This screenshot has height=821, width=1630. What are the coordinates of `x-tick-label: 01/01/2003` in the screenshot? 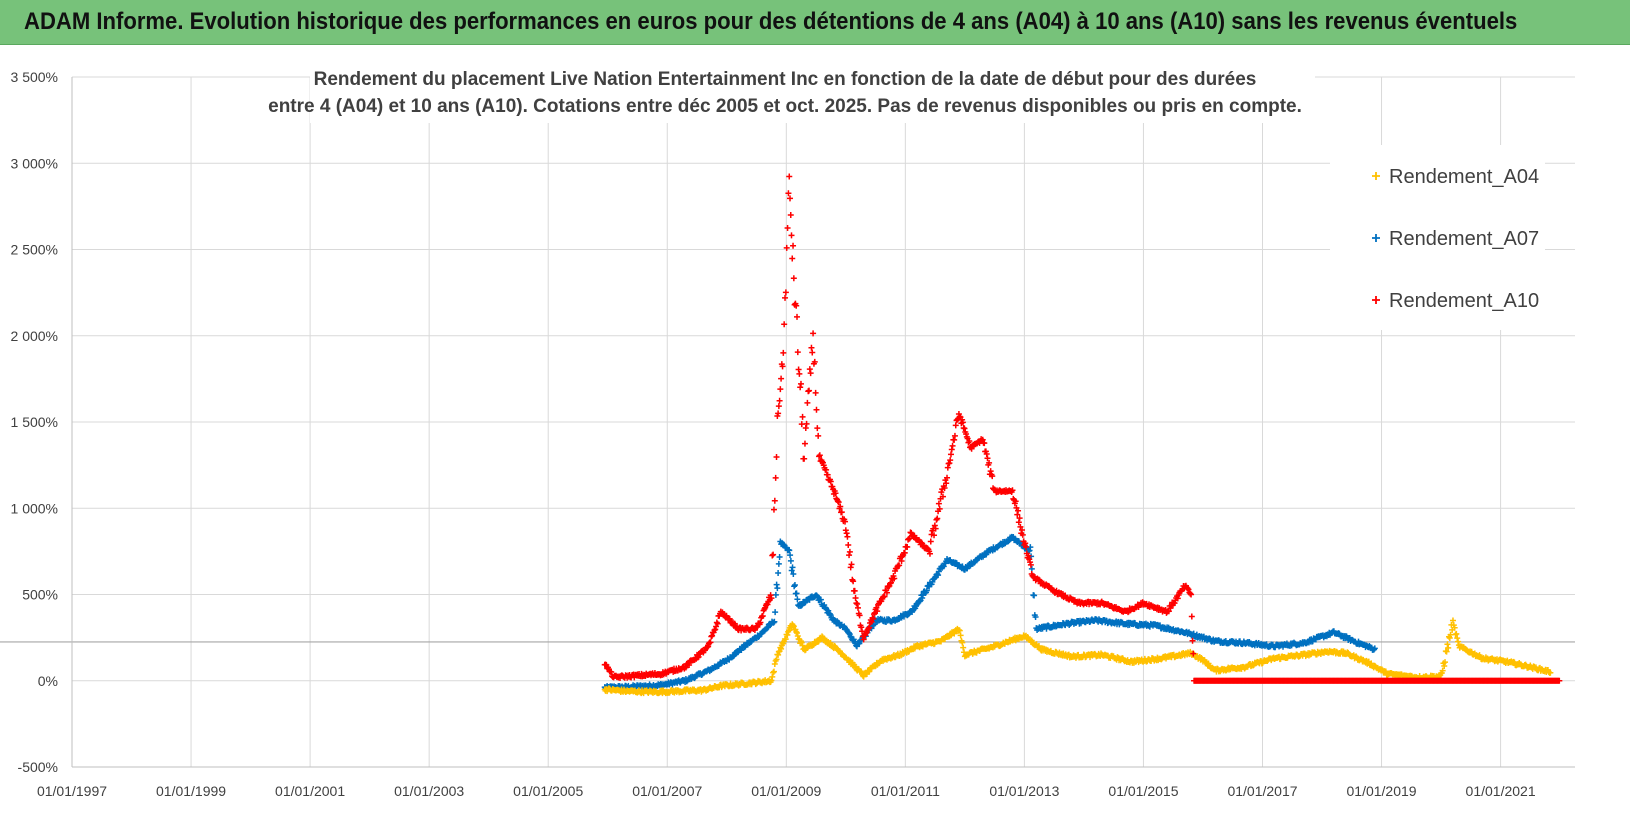 It's located at (429, 791).